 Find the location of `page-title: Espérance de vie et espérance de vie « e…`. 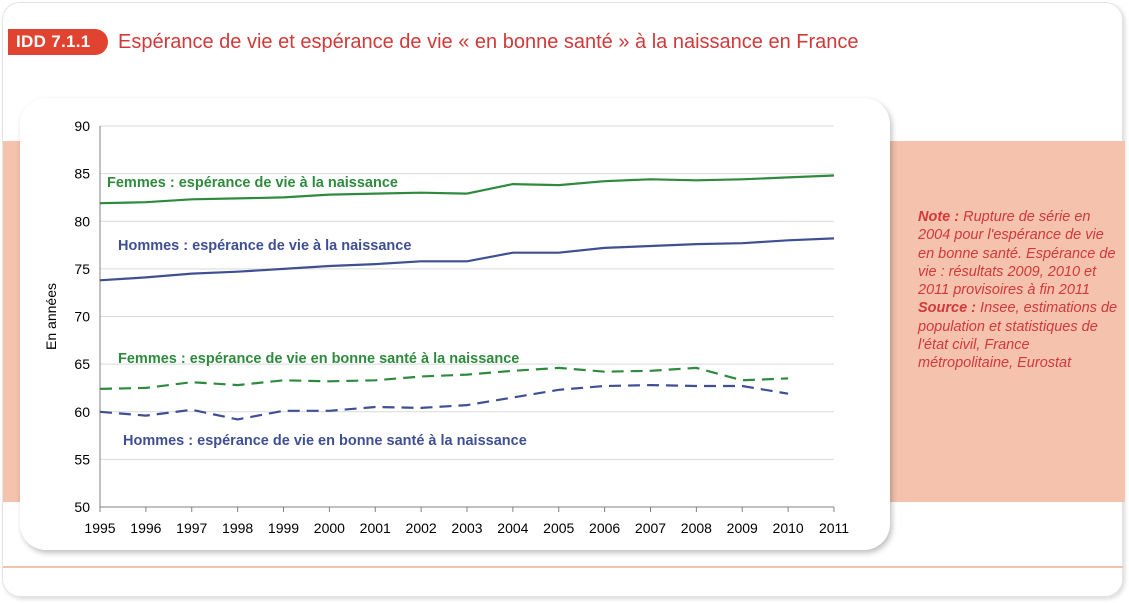

page-title: Espérance de vie et espérance de vie « e… is located at coordinates (488, 42).